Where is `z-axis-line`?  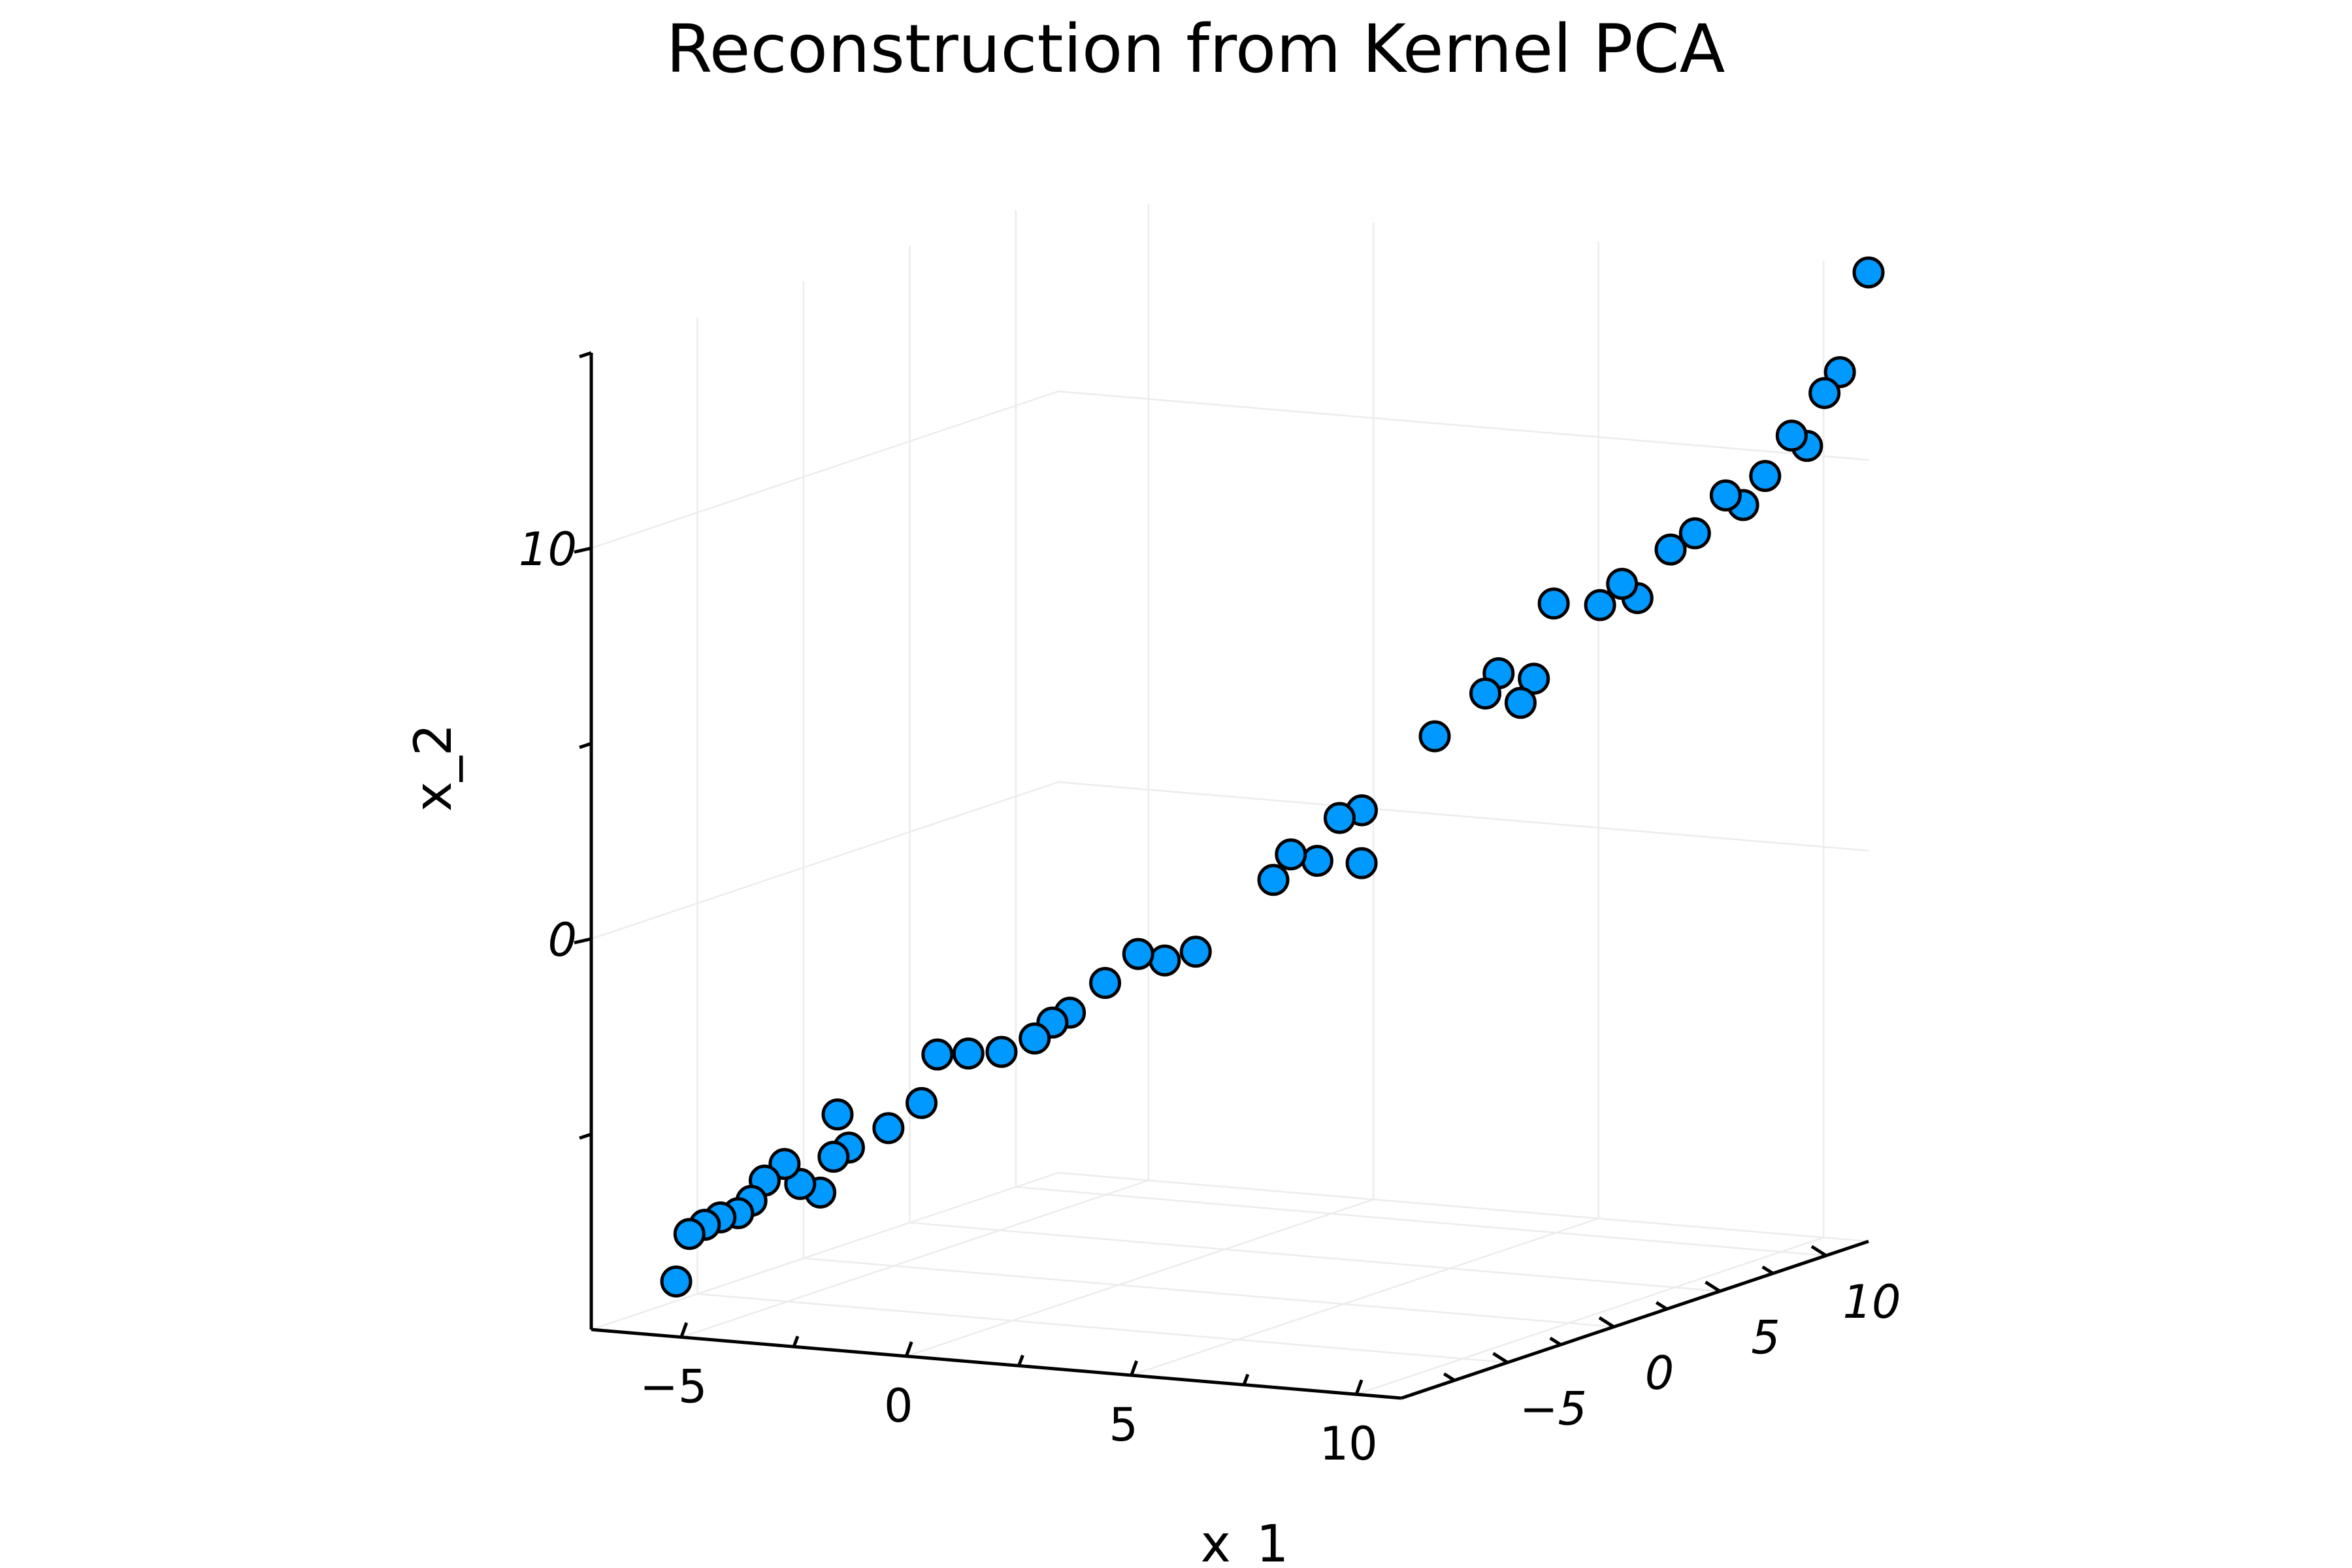 z-axis-line is located at coordinates (1635, 1319).